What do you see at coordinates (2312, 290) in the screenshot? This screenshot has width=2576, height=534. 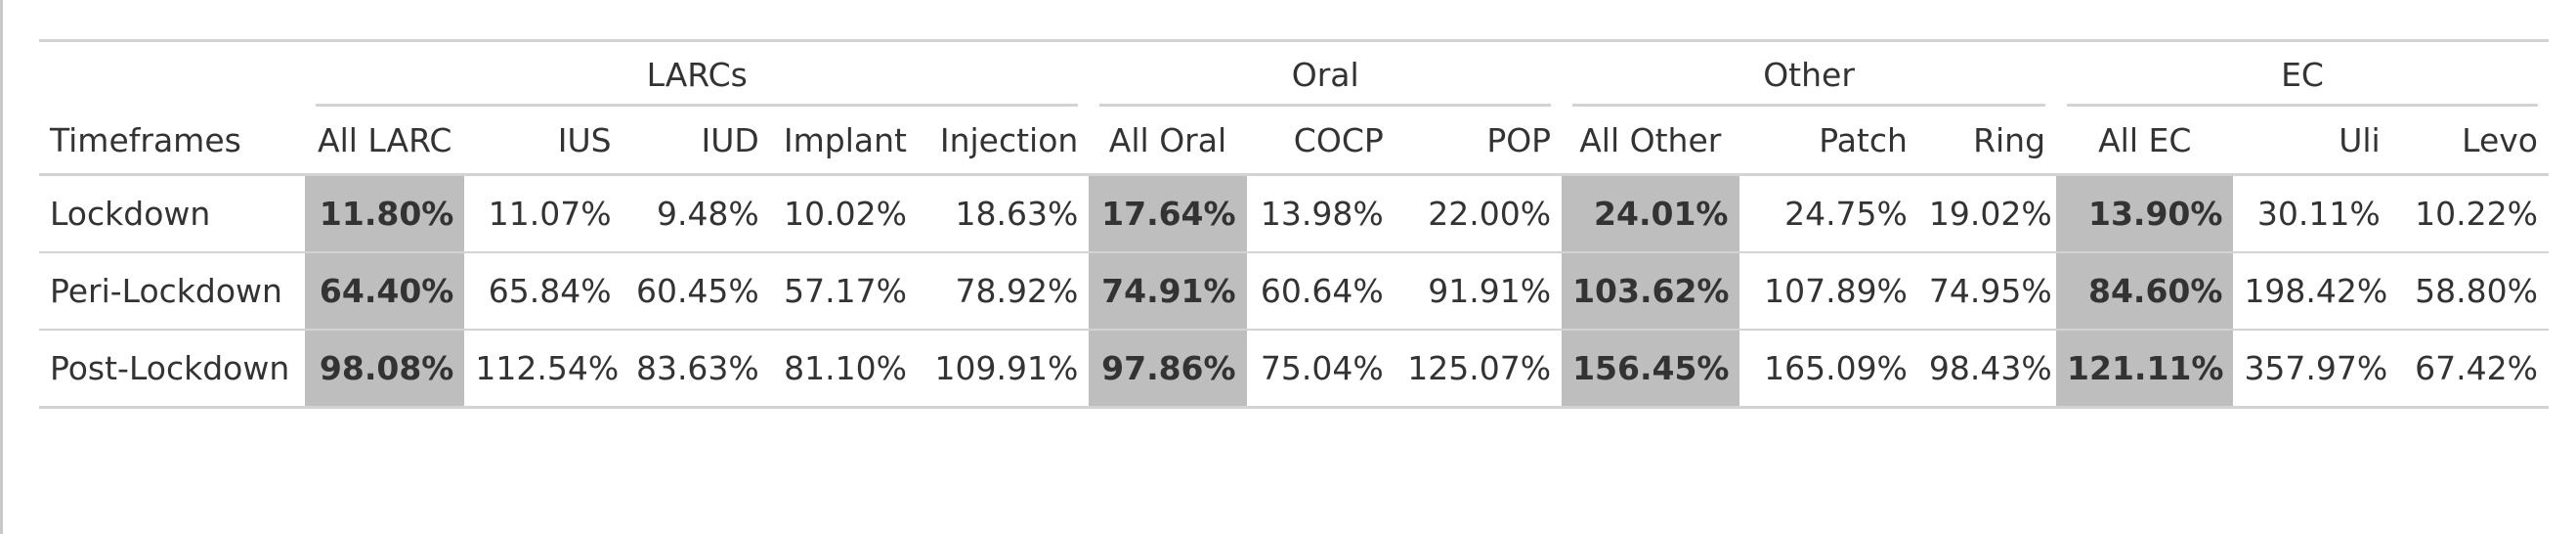 I see `table-cell: 198.42%` at bounding box center [2312, 290].